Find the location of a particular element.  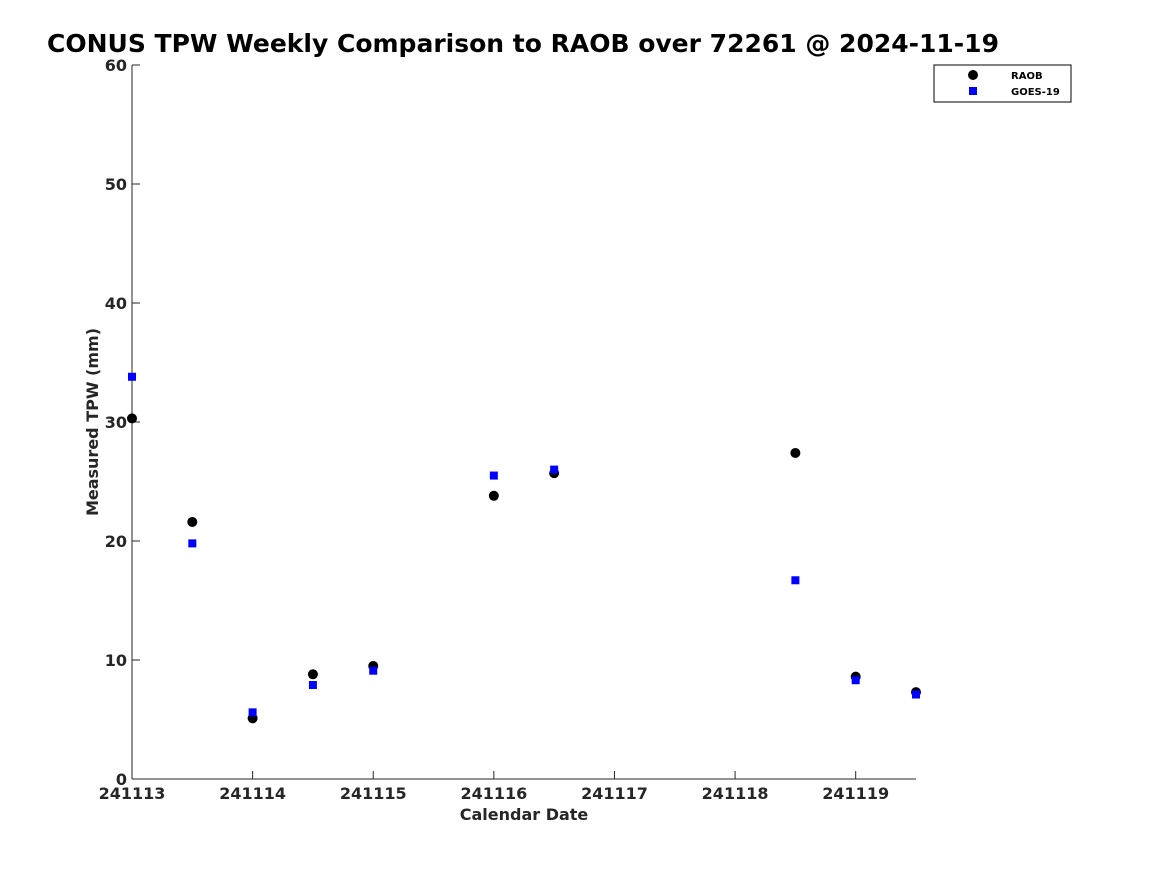

y-tick-label: 10 is located at coordinates (116, 660).